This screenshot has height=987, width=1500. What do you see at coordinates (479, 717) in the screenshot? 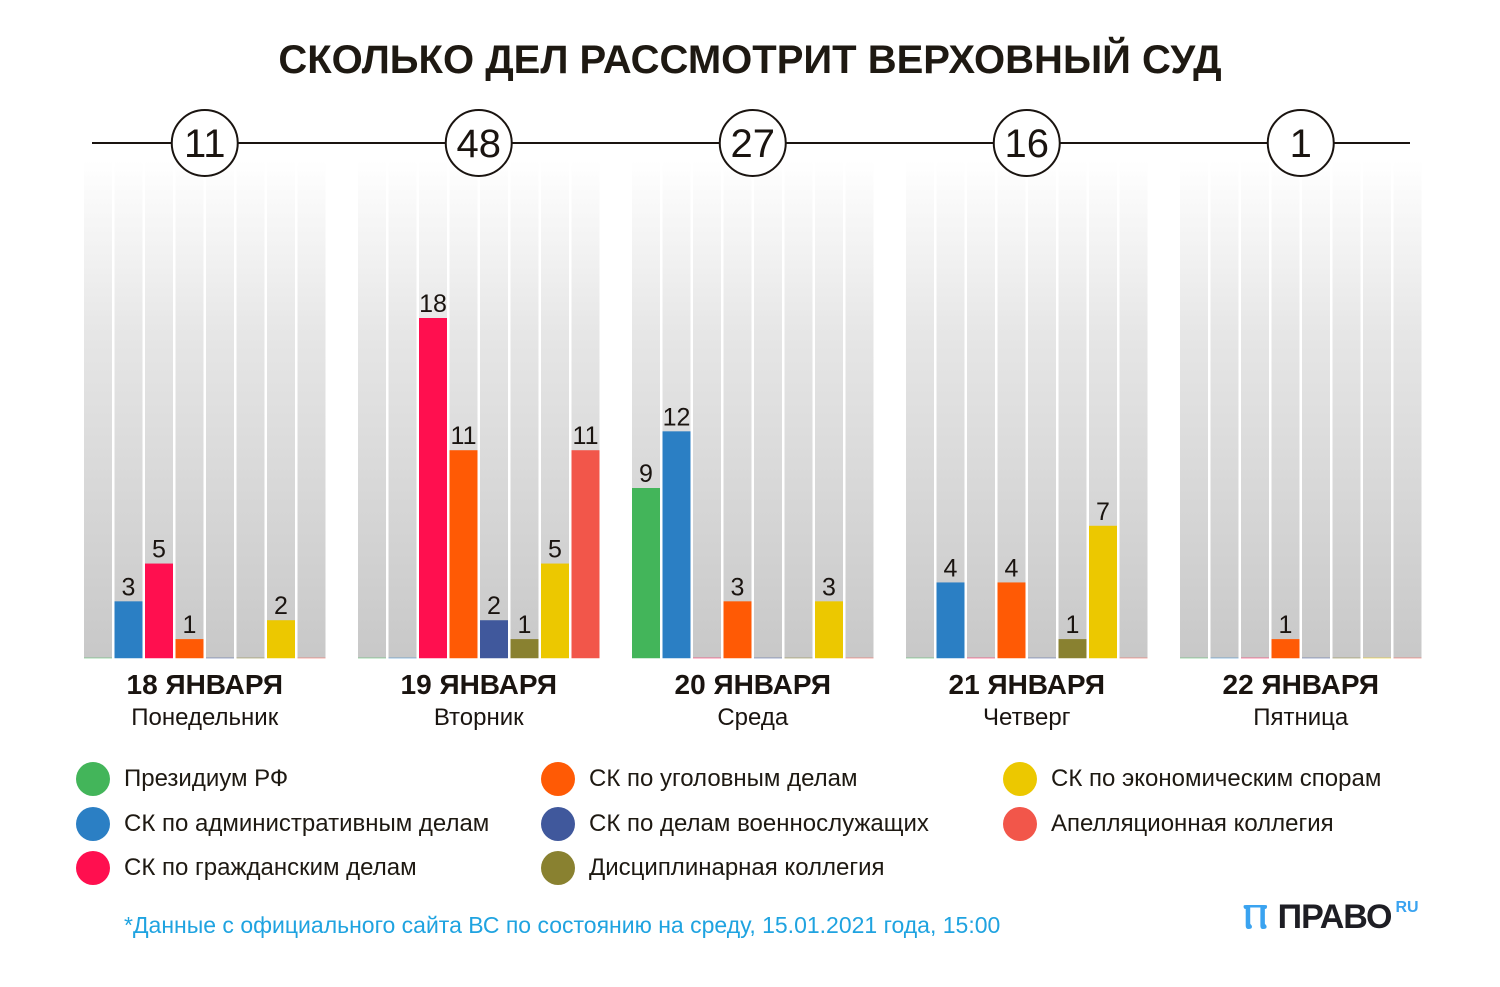
I see `weekday-label: Вторник` at bounding box center [479, 717].